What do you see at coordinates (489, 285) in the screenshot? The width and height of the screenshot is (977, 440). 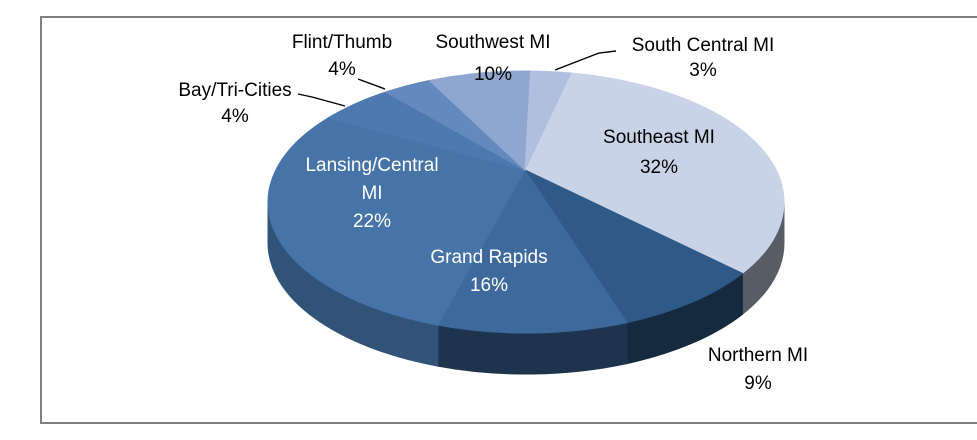 I see `pie-label-line-grand-rapids-1: 16%` at bounding box center [489, 285].